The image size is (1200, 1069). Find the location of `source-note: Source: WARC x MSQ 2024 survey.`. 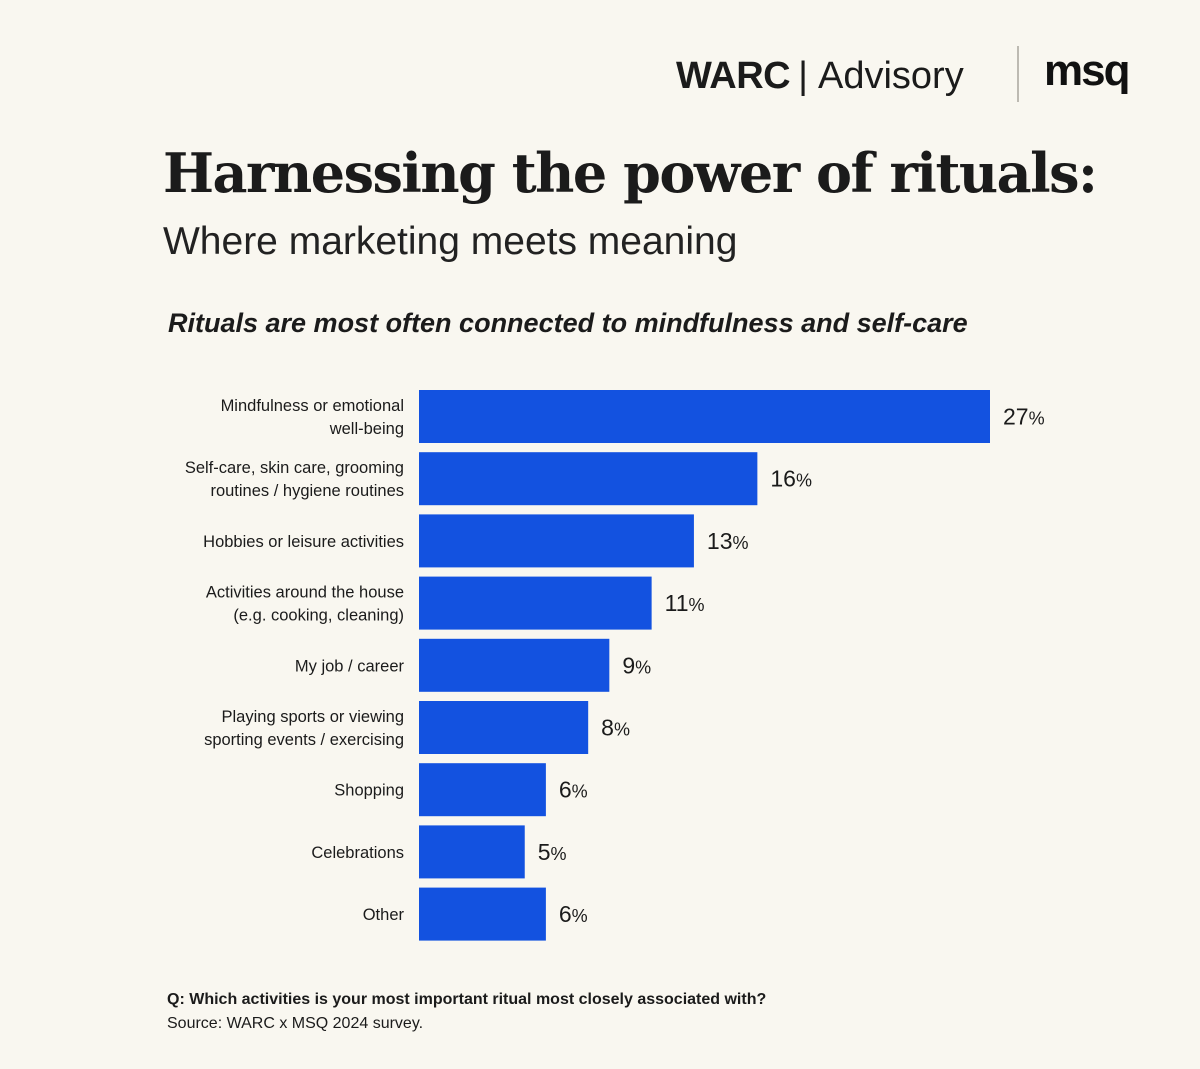

source-note: Source: WARC x MSQ 2024 survey. is located at coordinates (295, 1023).